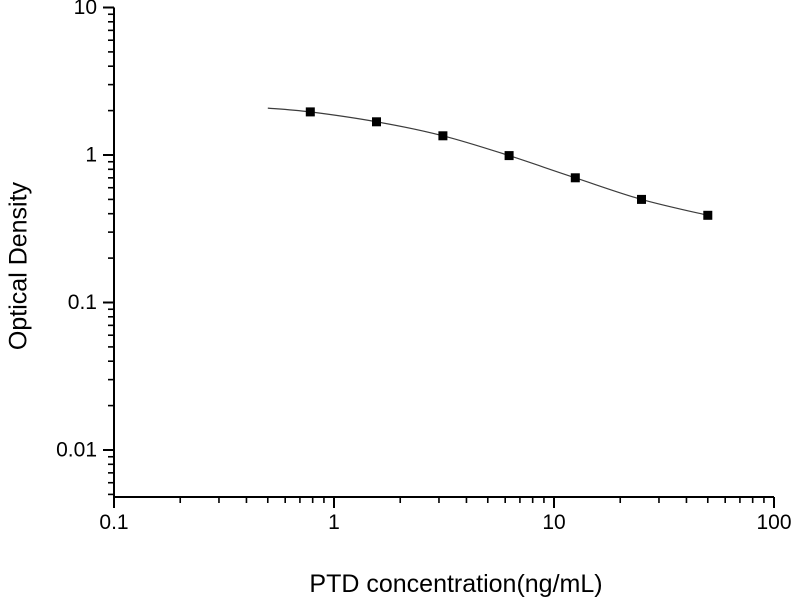 This screenshot has width=800, height=600. What do you see at coordinates (334, 522) in the screenshot?
I see `x-tick-label: 1` at bounding box center [334, 522].